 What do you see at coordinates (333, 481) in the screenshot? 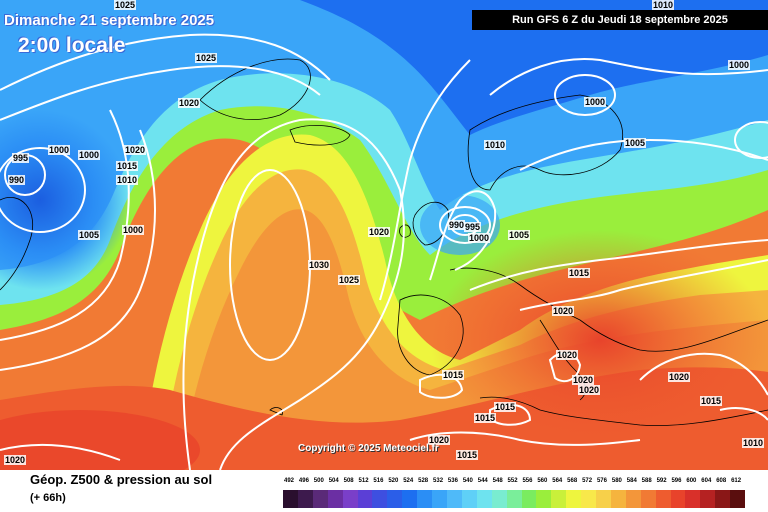
I see `scale-value: 504` at bounding box center [333, 481].